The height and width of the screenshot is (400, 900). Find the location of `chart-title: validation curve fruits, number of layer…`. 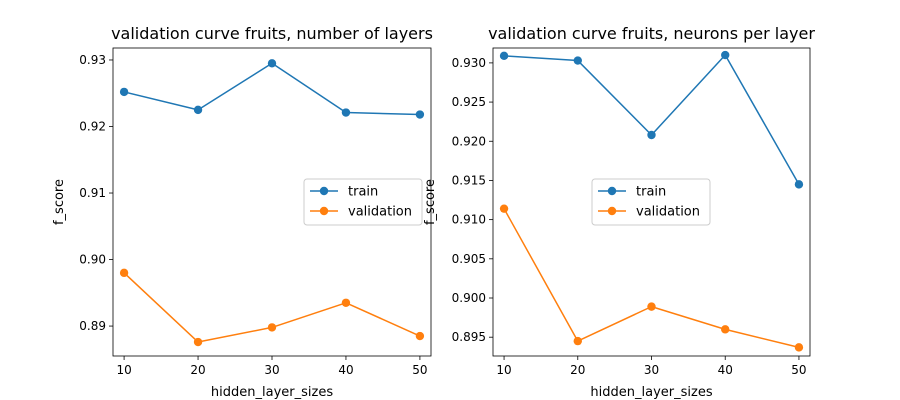

chart-title: validation curve fruits, number of layer… is located at coordinates (272, 33).